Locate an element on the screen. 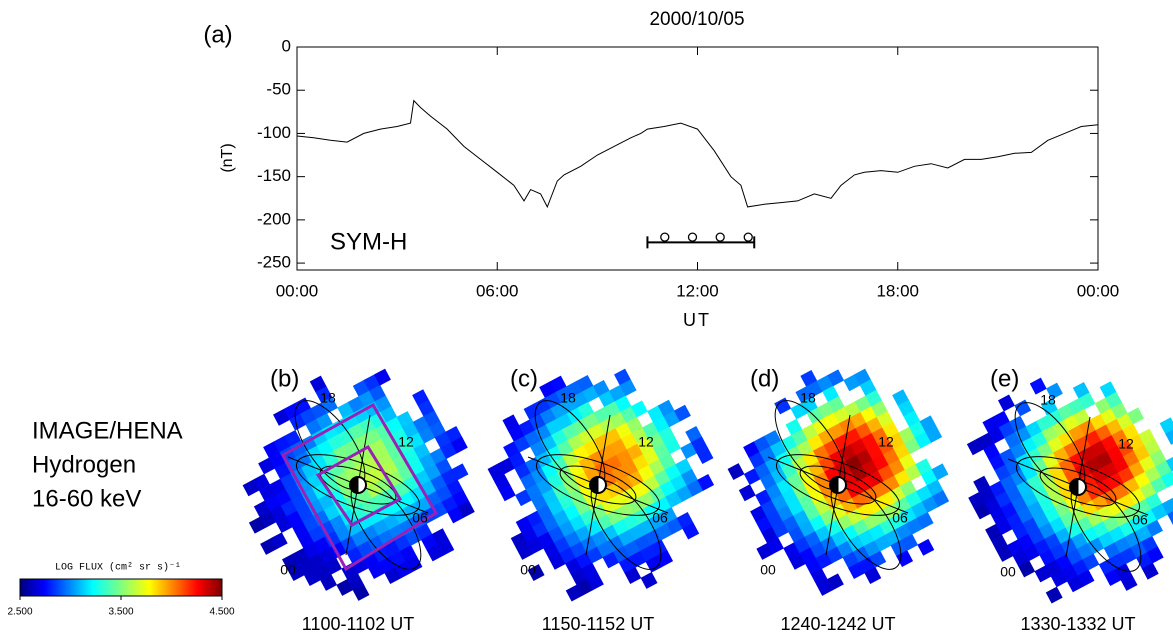 This screenshot has width=1173, height=641. colorbar-tick-label: 3.500 is located at coordinates (120, 612).